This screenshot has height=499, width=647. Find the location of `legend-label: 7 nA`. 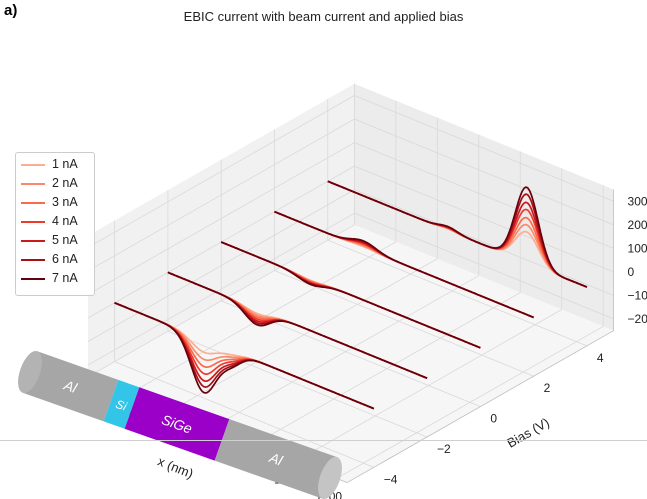

legend-label: 7 nA is located at coordinates (65, 278).